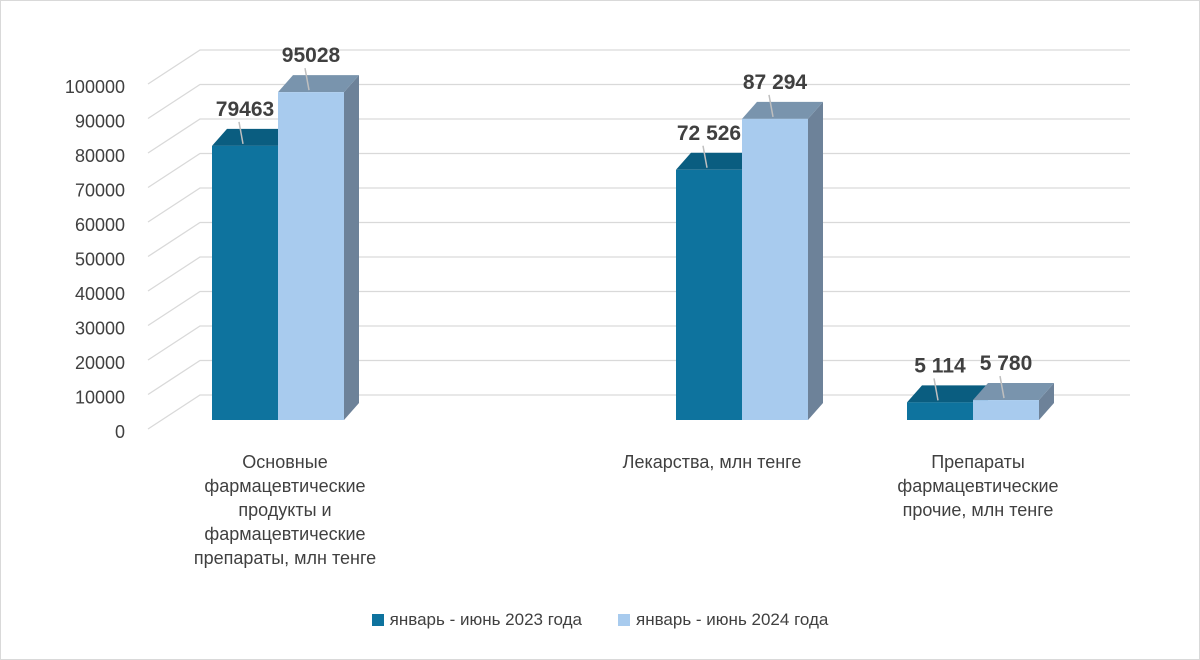  I want to click on legend-swatch-2023, so click(377, 620).